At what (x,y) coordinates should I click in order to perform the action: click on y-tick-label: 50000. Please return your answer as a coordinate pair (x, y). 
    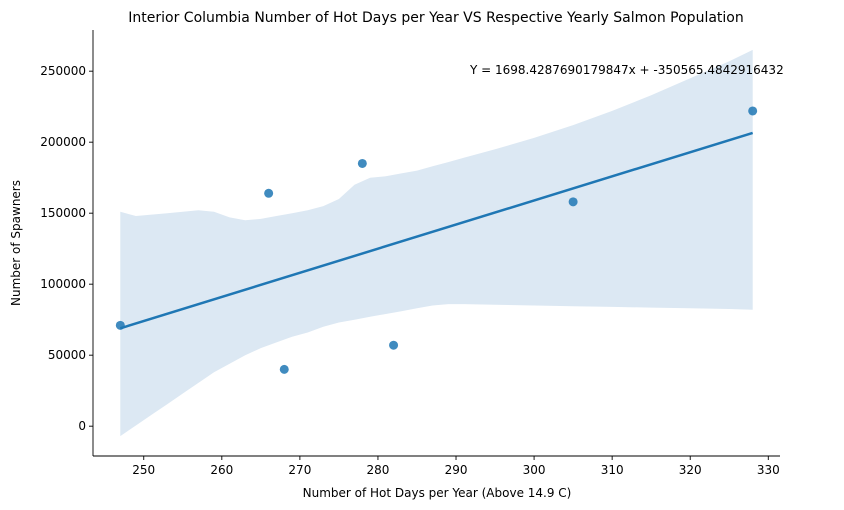
    Looking at the image, I should click on (67, 355).